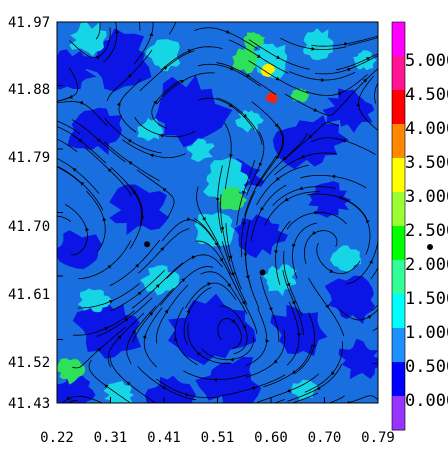 This screenshot has height=463, width=448. Describe the element at coordinates (29, 23) in the screenshot. I see `y-tick-label: 41.97` at that location.